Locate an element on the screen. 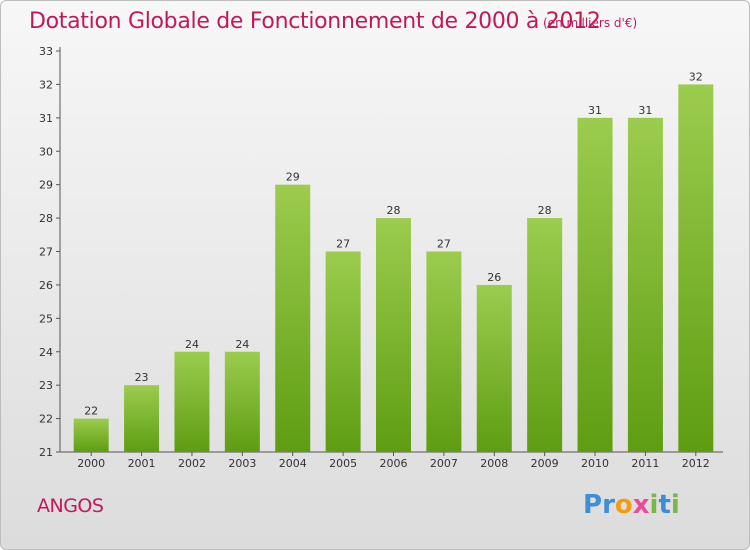 The height and width of the screenshot is (550, 750). x-tick-label: 2012 is located at coordinates (696, 463).